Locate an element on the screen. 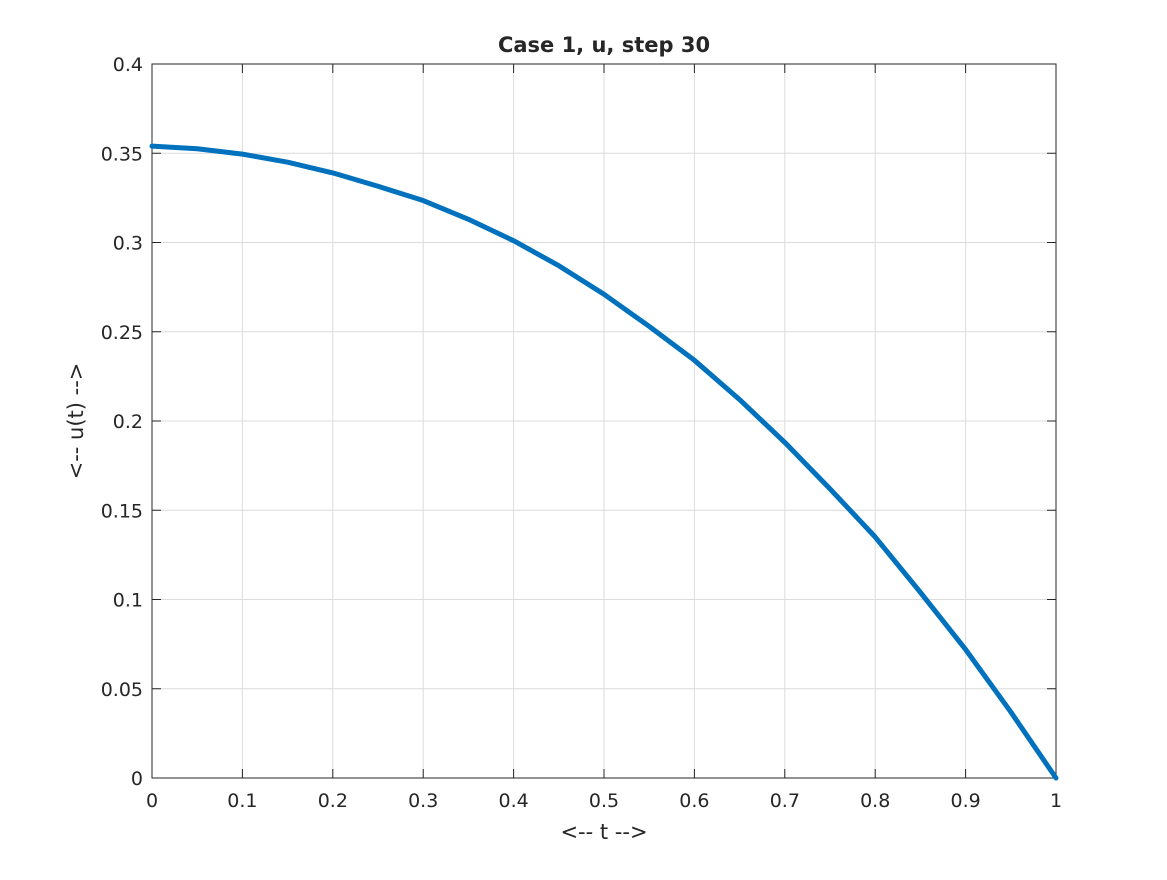 This screenshot has width=1167, height=880. y-tick-label: 0.05 is located at coordinates (122, 690).